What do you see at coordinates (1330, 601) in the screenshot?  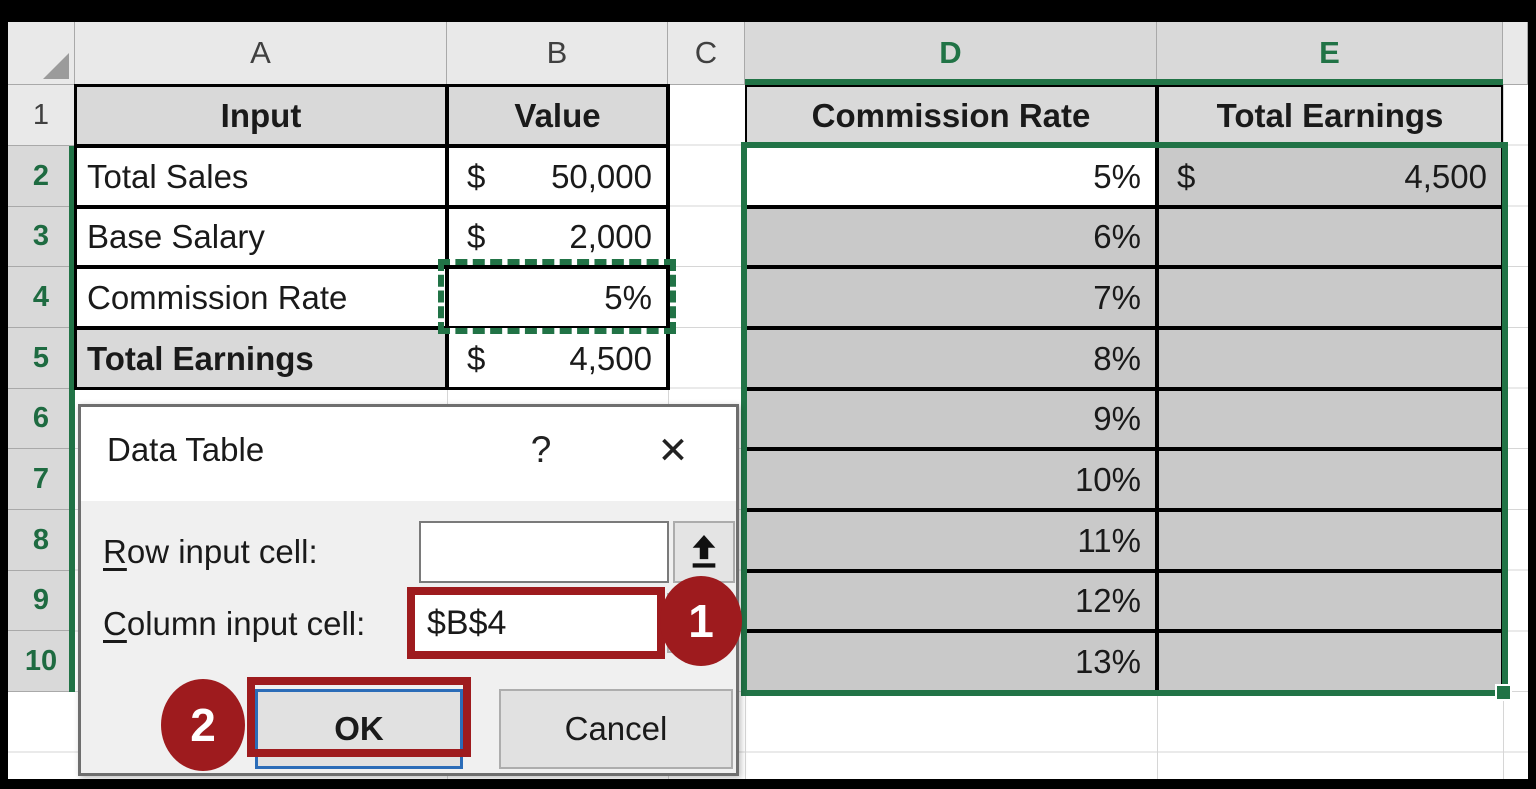 I see `cell-e9-empty` at bounding box center [1330, 601].